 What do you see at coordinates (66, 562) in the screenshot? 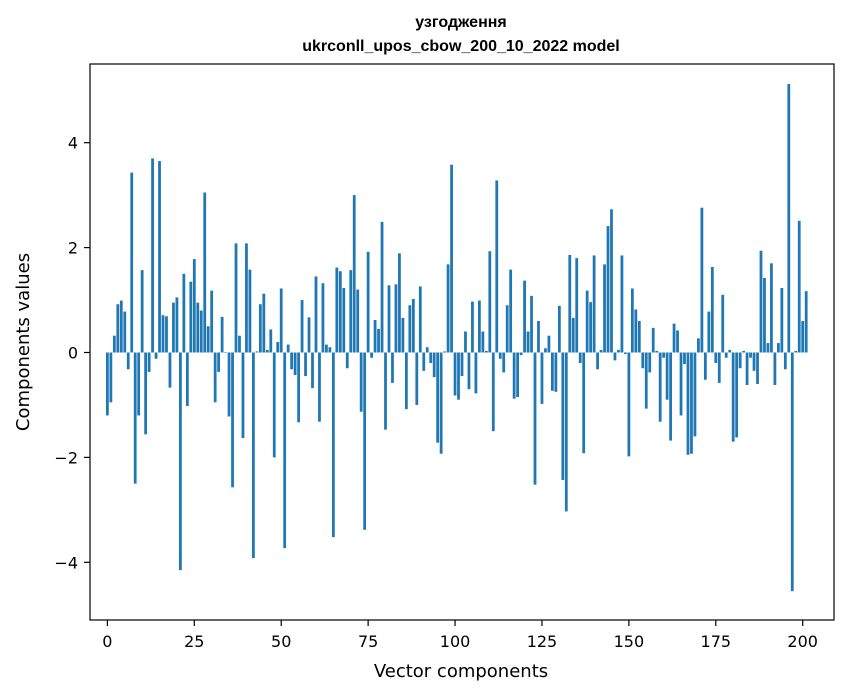
I see `y-tick-label: −4` at bounding box center [66, 562].